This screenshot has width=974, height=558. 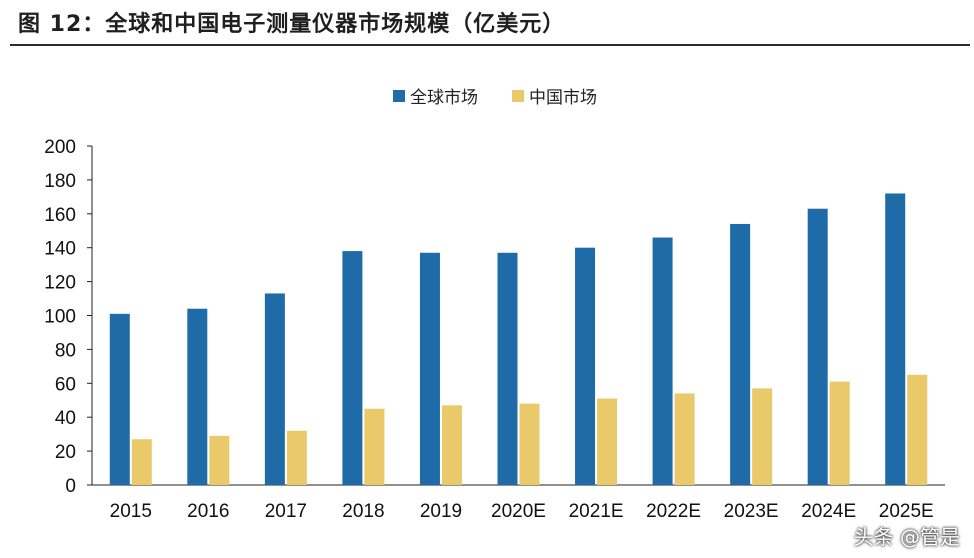 What do you see at coordinates (286, 511) in the screenshot?
I see `x-tick-label: 2017` at bounding box center [286, 511].